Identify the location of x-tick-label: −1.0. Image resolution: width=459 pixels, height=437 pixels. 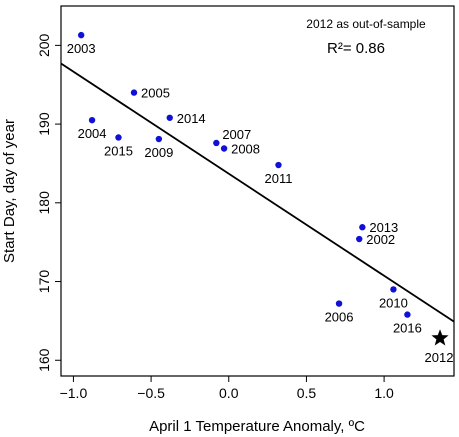
(74, 393).